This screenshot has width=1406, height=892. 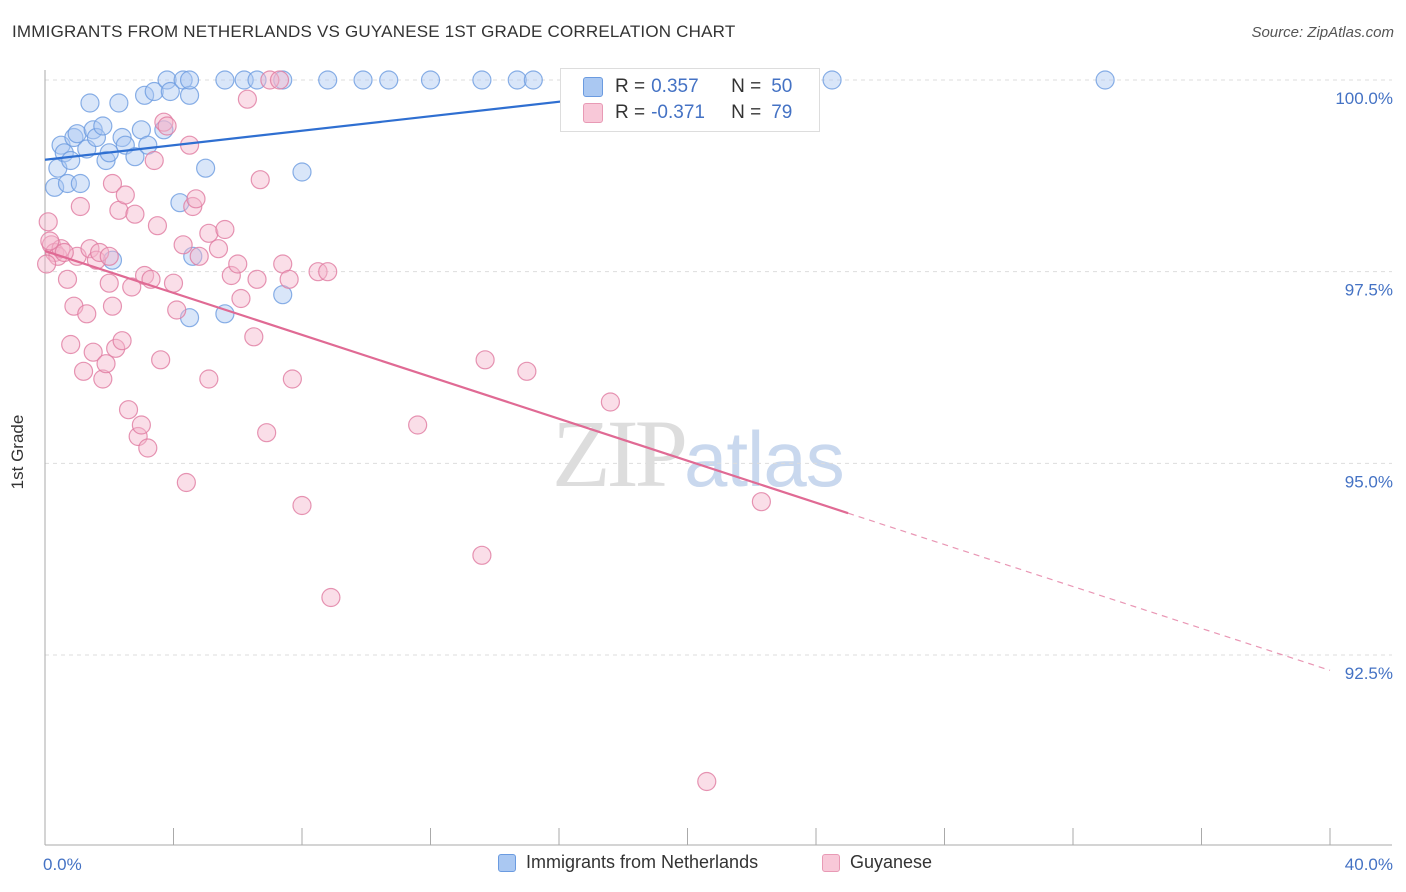 I want to click on legend-item-netherlands: Immigrants from Netherlands, so click(x=628, y=862).